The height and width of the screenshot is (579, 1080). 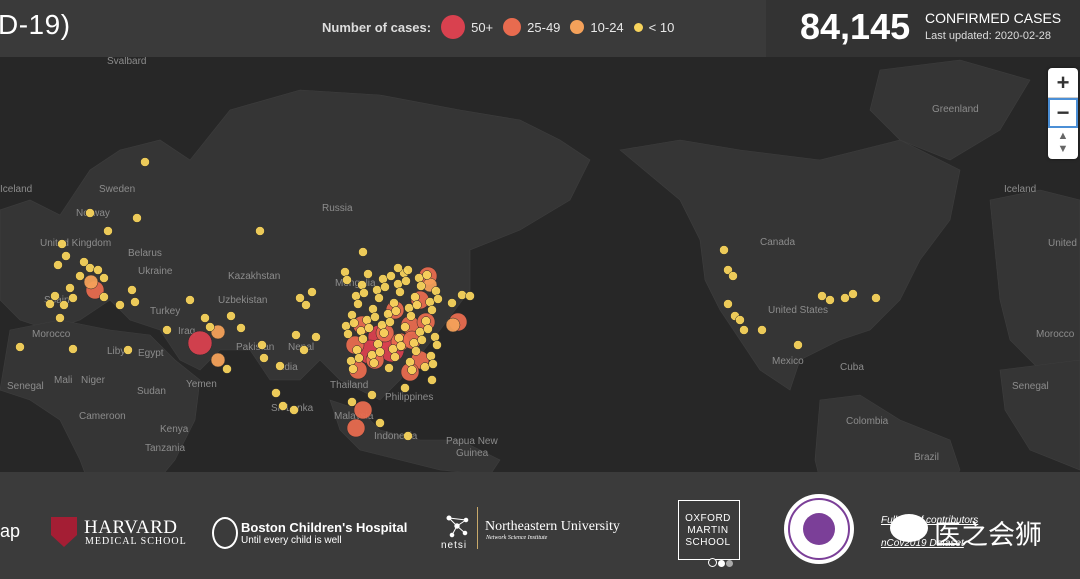 I want to click on bch-logo-name: Boston Children's Hospital, so click(x=324, y=527).